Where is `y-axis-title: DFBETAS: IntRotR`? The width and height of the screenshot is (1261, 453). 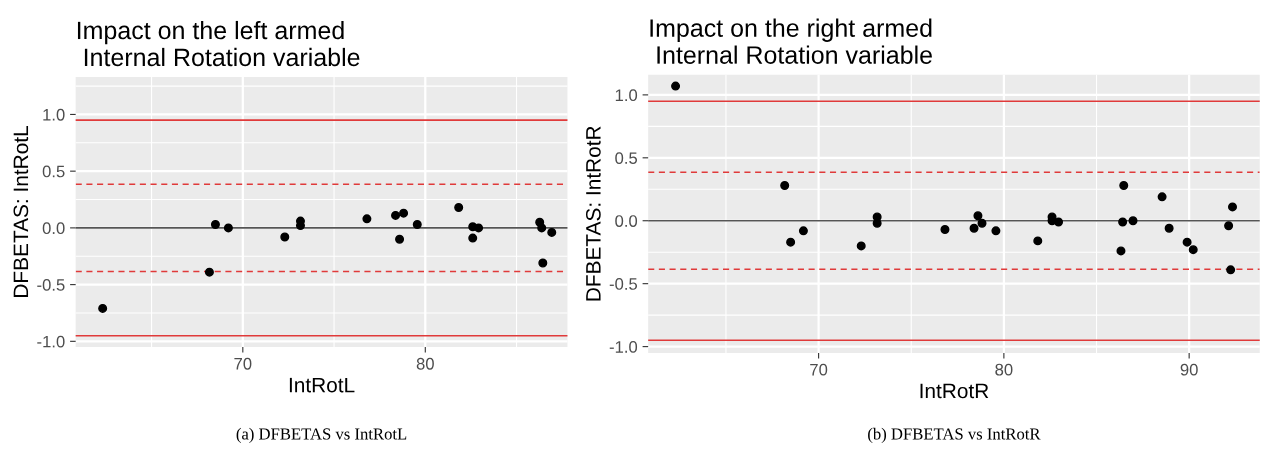
y-axis-title: DFBETAS: IntRotR is located at coordinates (593, 213).